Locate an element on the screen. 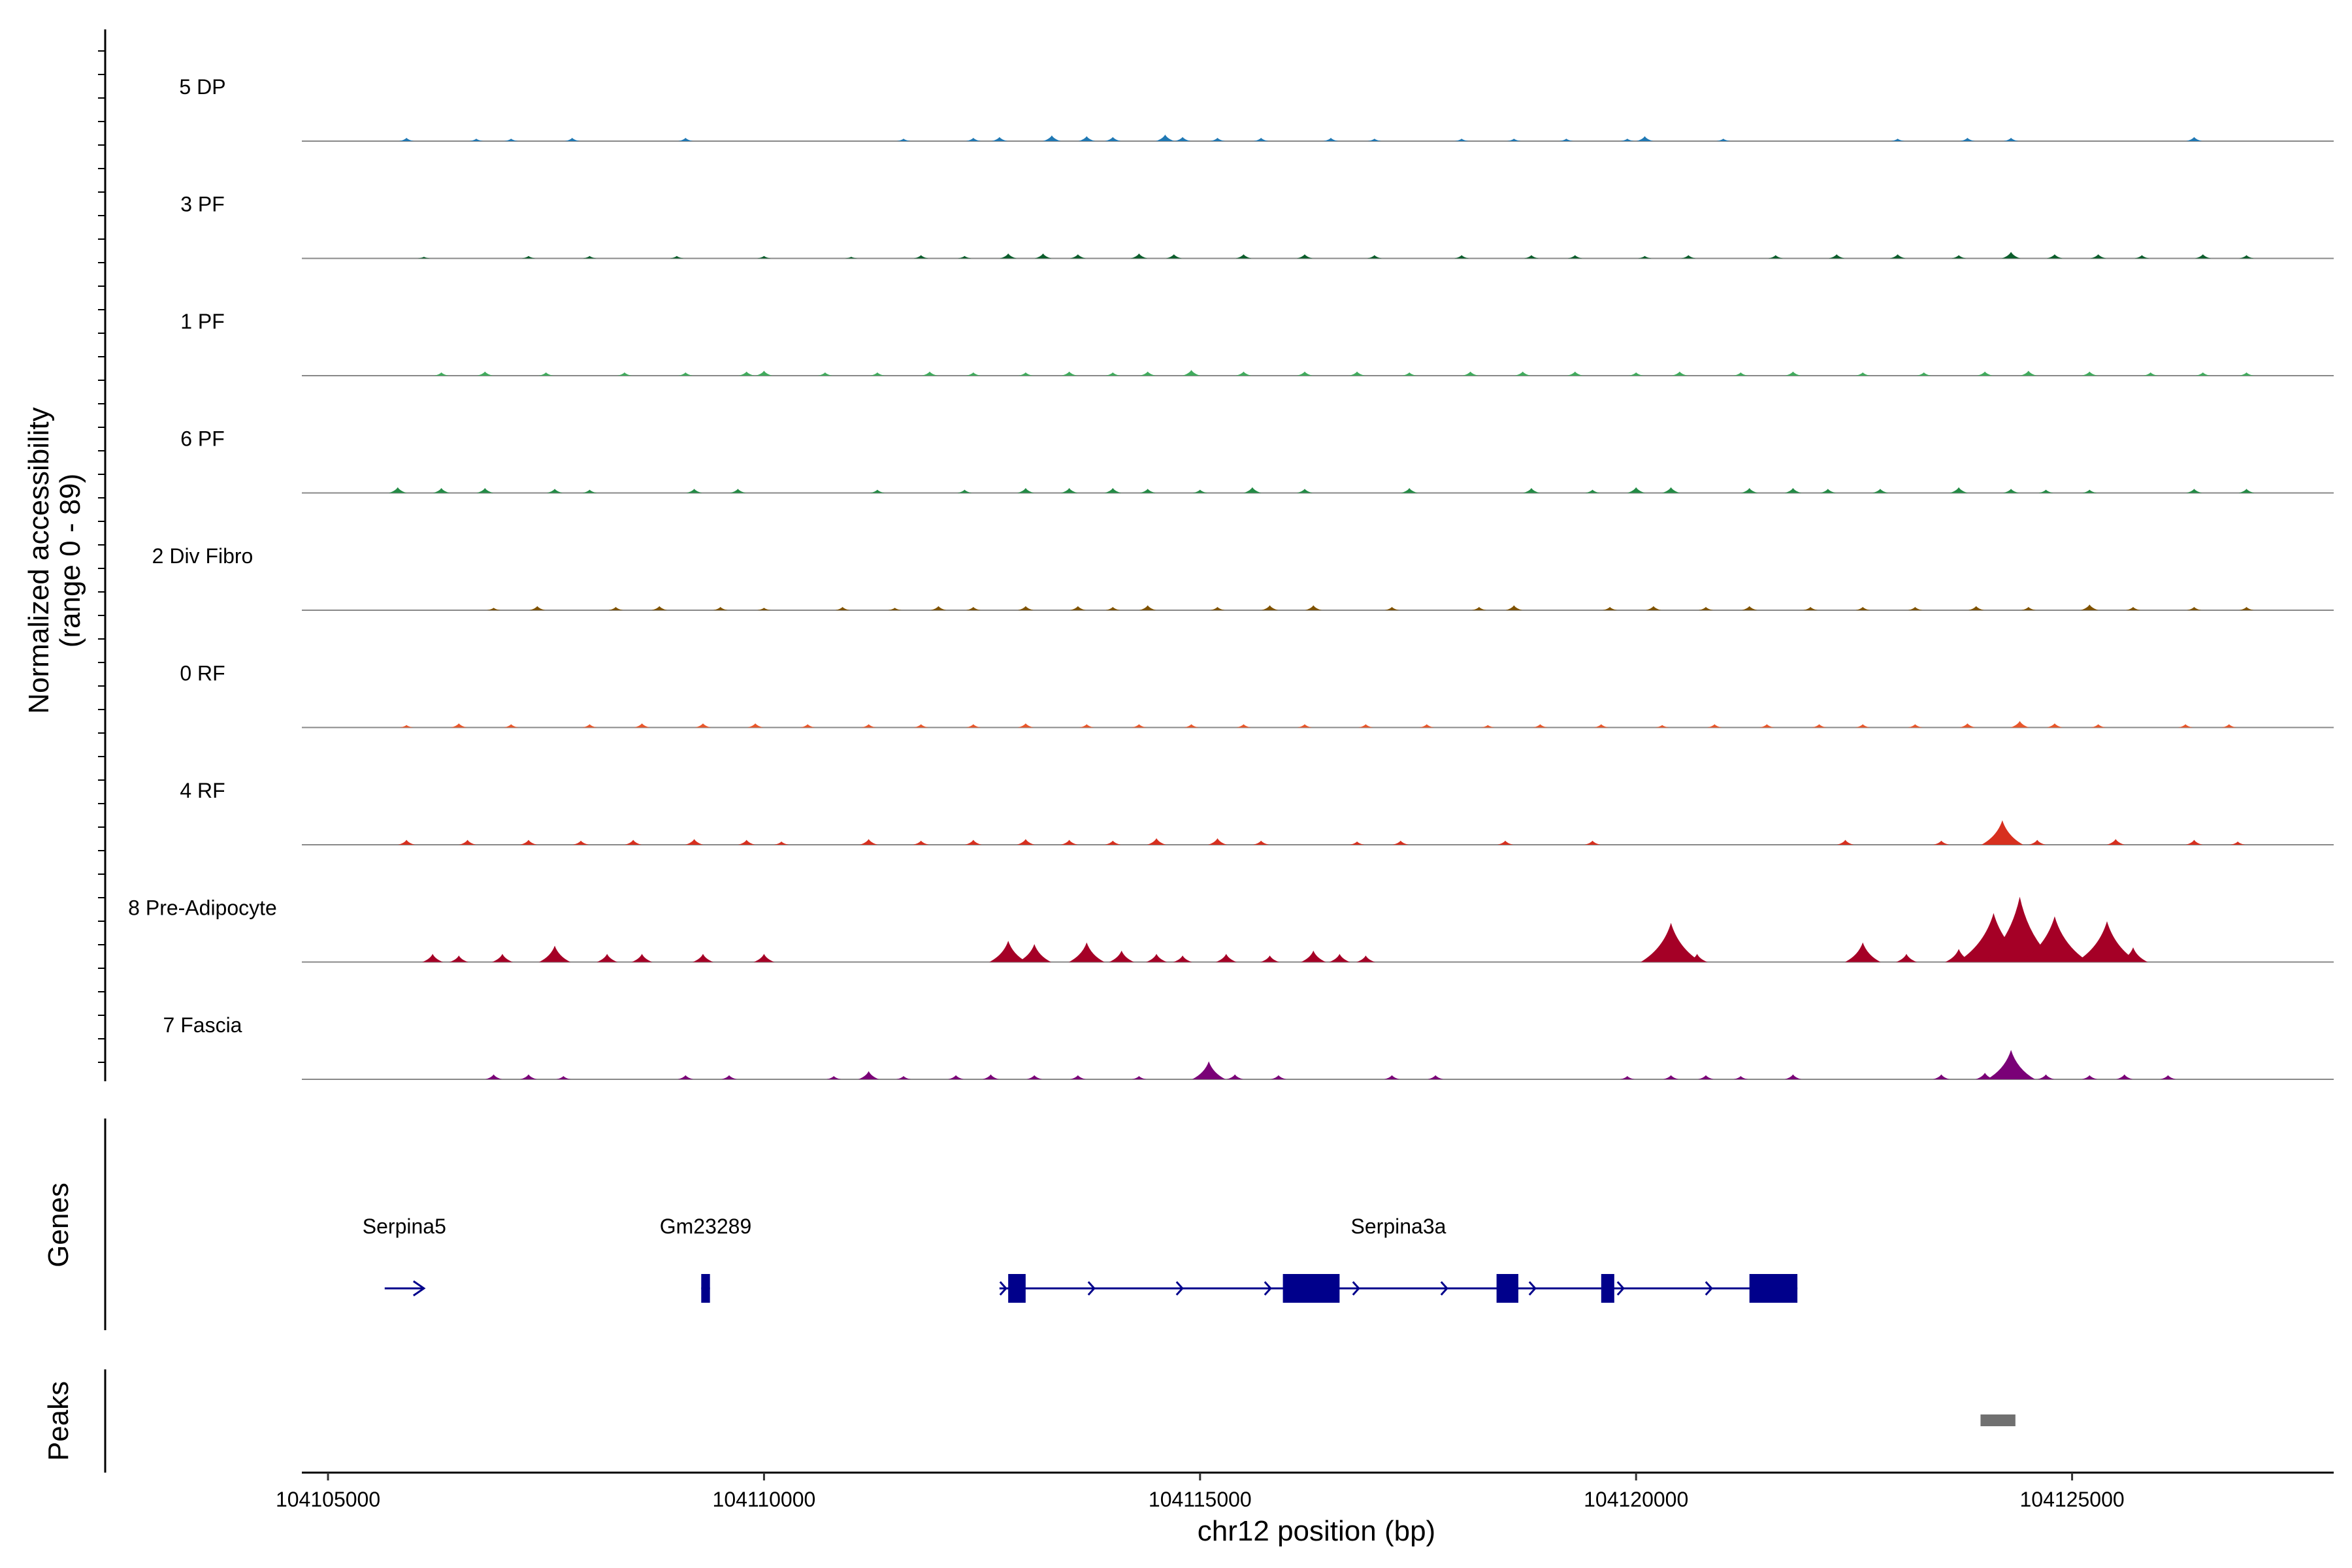 Image resolution: width=2352 pixels, height=1568 pixels. track-label: 3 PF is located at coordinates (202, 204).